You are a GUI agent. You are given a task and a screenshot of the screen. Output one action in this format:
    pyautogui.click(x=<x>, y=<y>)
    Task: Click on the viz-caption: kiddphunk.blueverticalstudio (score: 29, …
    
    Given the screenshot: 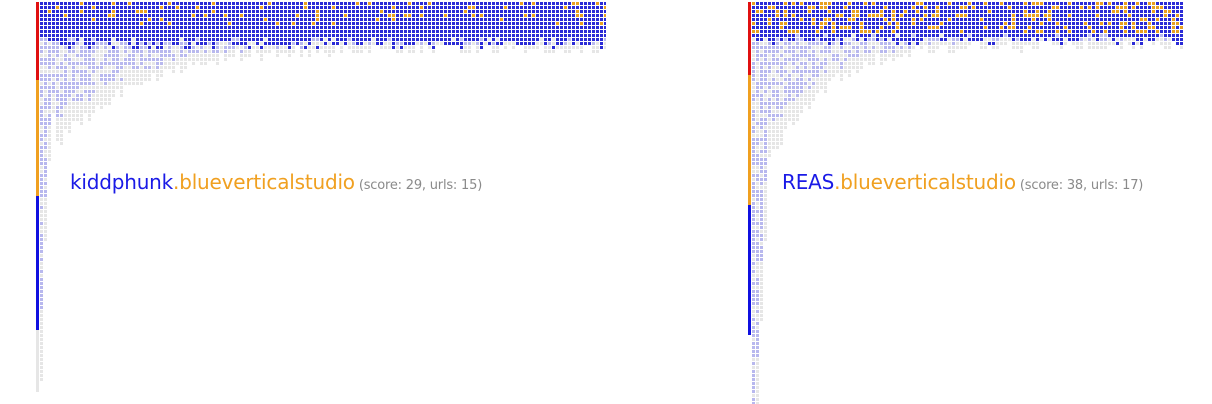 What is the action you would take?
    pyautogui.click(x=276, y=182)
    